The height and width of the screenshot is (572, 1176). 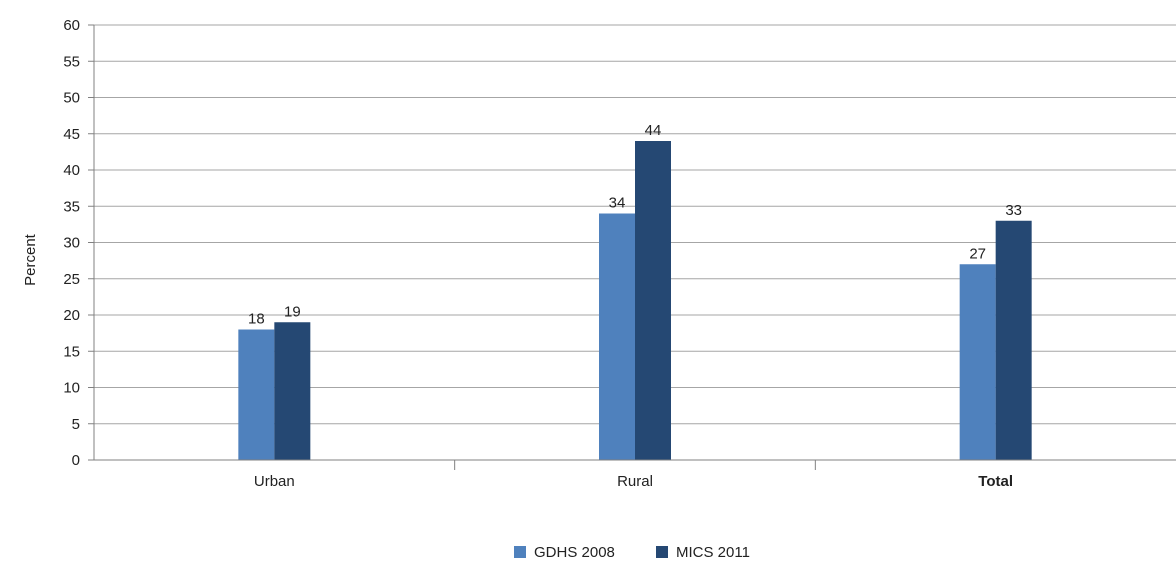 I want to click on y-tick-label: 50, so click(x=71, y=98).